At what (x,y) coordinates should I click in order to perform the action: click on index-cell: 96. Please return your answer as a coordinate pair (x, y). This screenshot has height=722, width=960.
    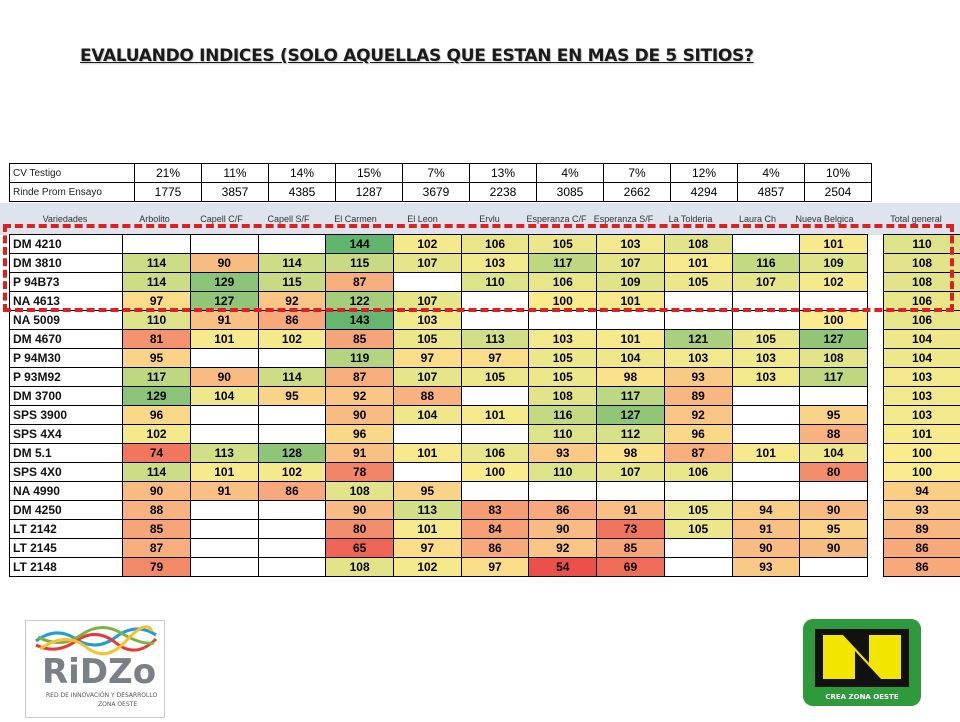
    Looking at the image, I should click on (698, 434).